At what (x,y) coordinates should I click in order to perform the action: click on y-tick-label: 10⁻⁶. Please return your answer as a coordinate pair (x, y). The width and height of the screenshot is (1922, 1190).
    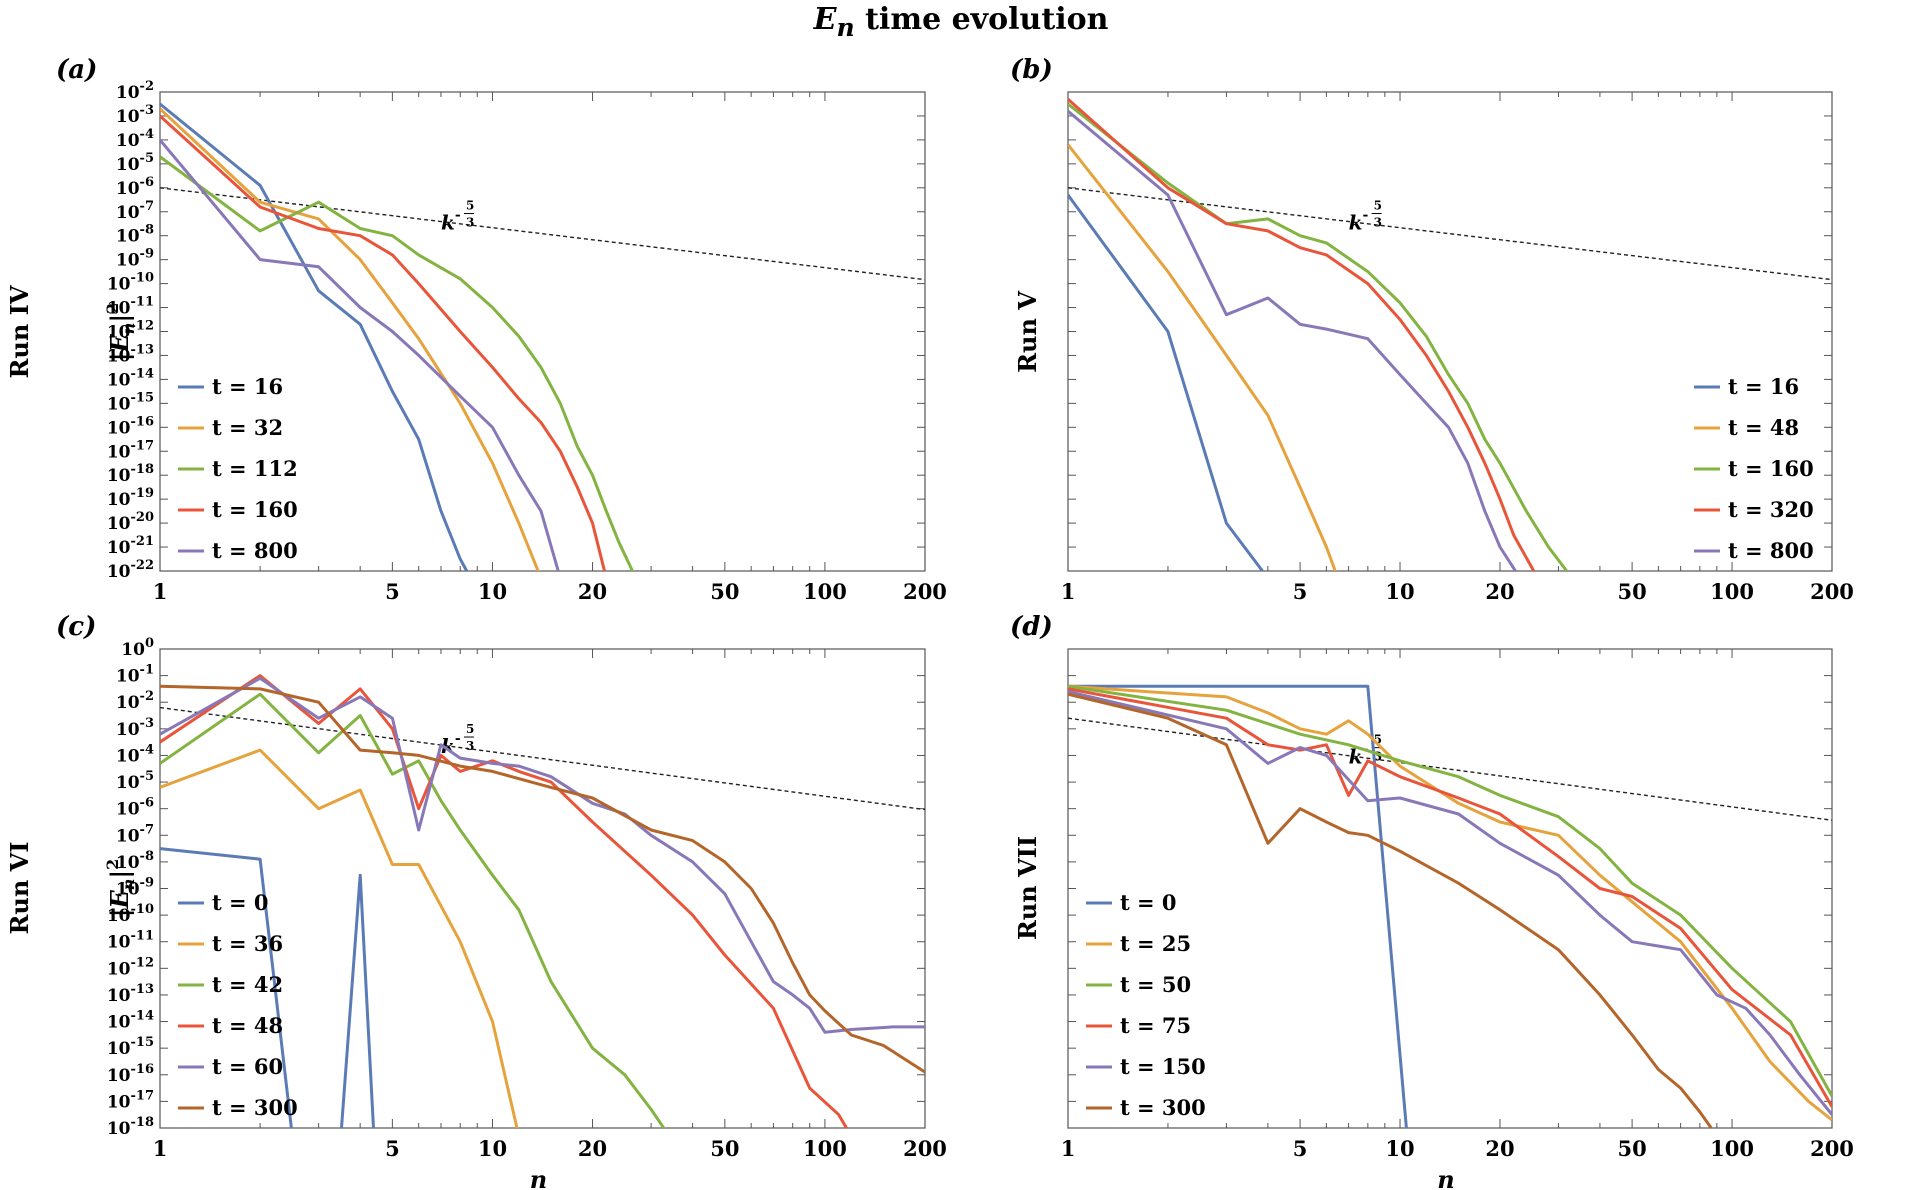
    Looking at the image, I should click on (135, 808).